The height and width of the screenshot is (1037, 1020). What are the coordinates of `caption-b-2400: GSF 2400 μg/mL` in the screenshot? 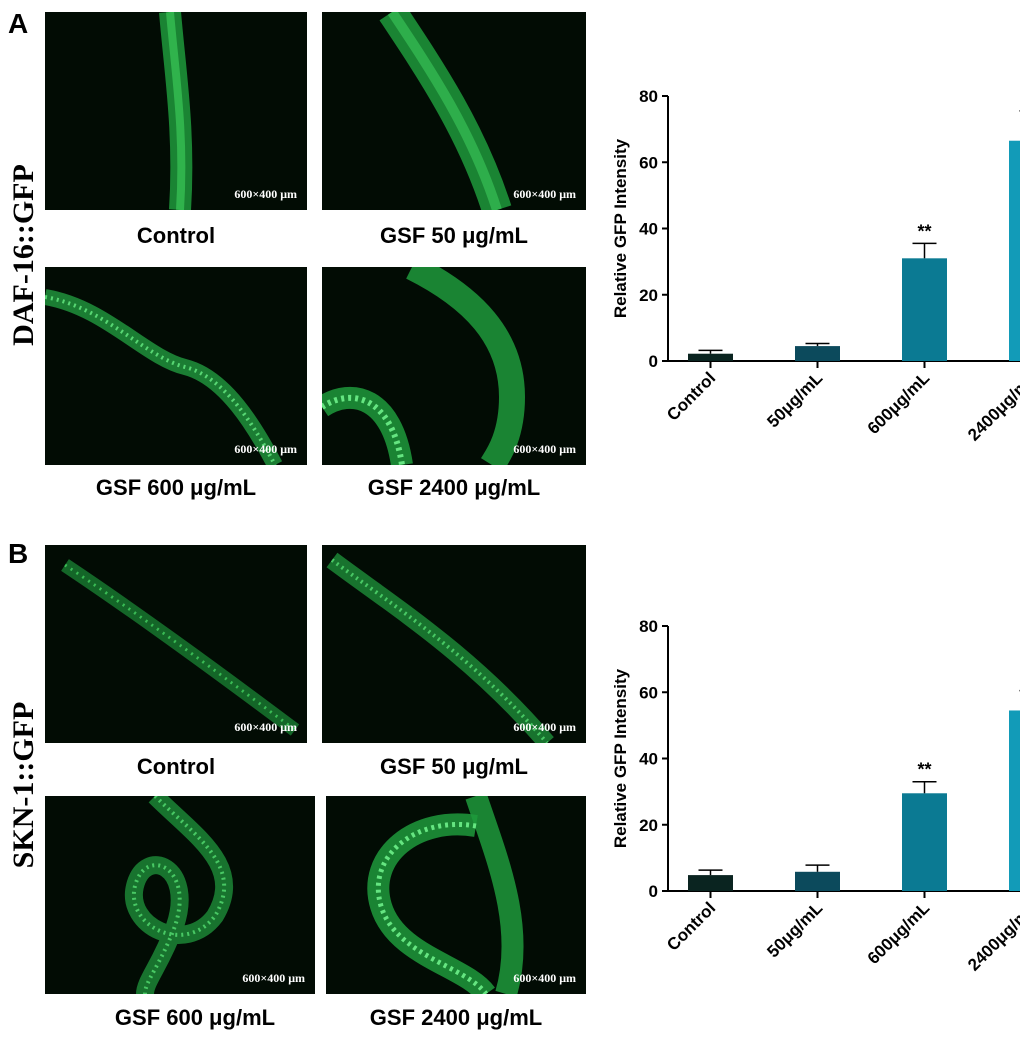 It's located at (456, 1017).